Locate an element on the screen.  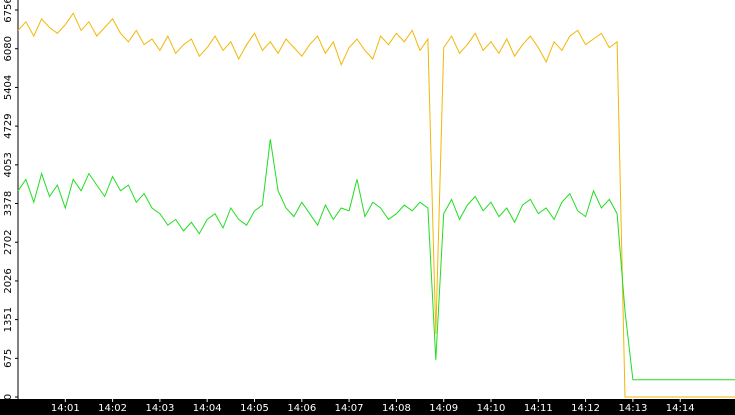
y-tick-label: 0 is located at coordinates (8, 397).